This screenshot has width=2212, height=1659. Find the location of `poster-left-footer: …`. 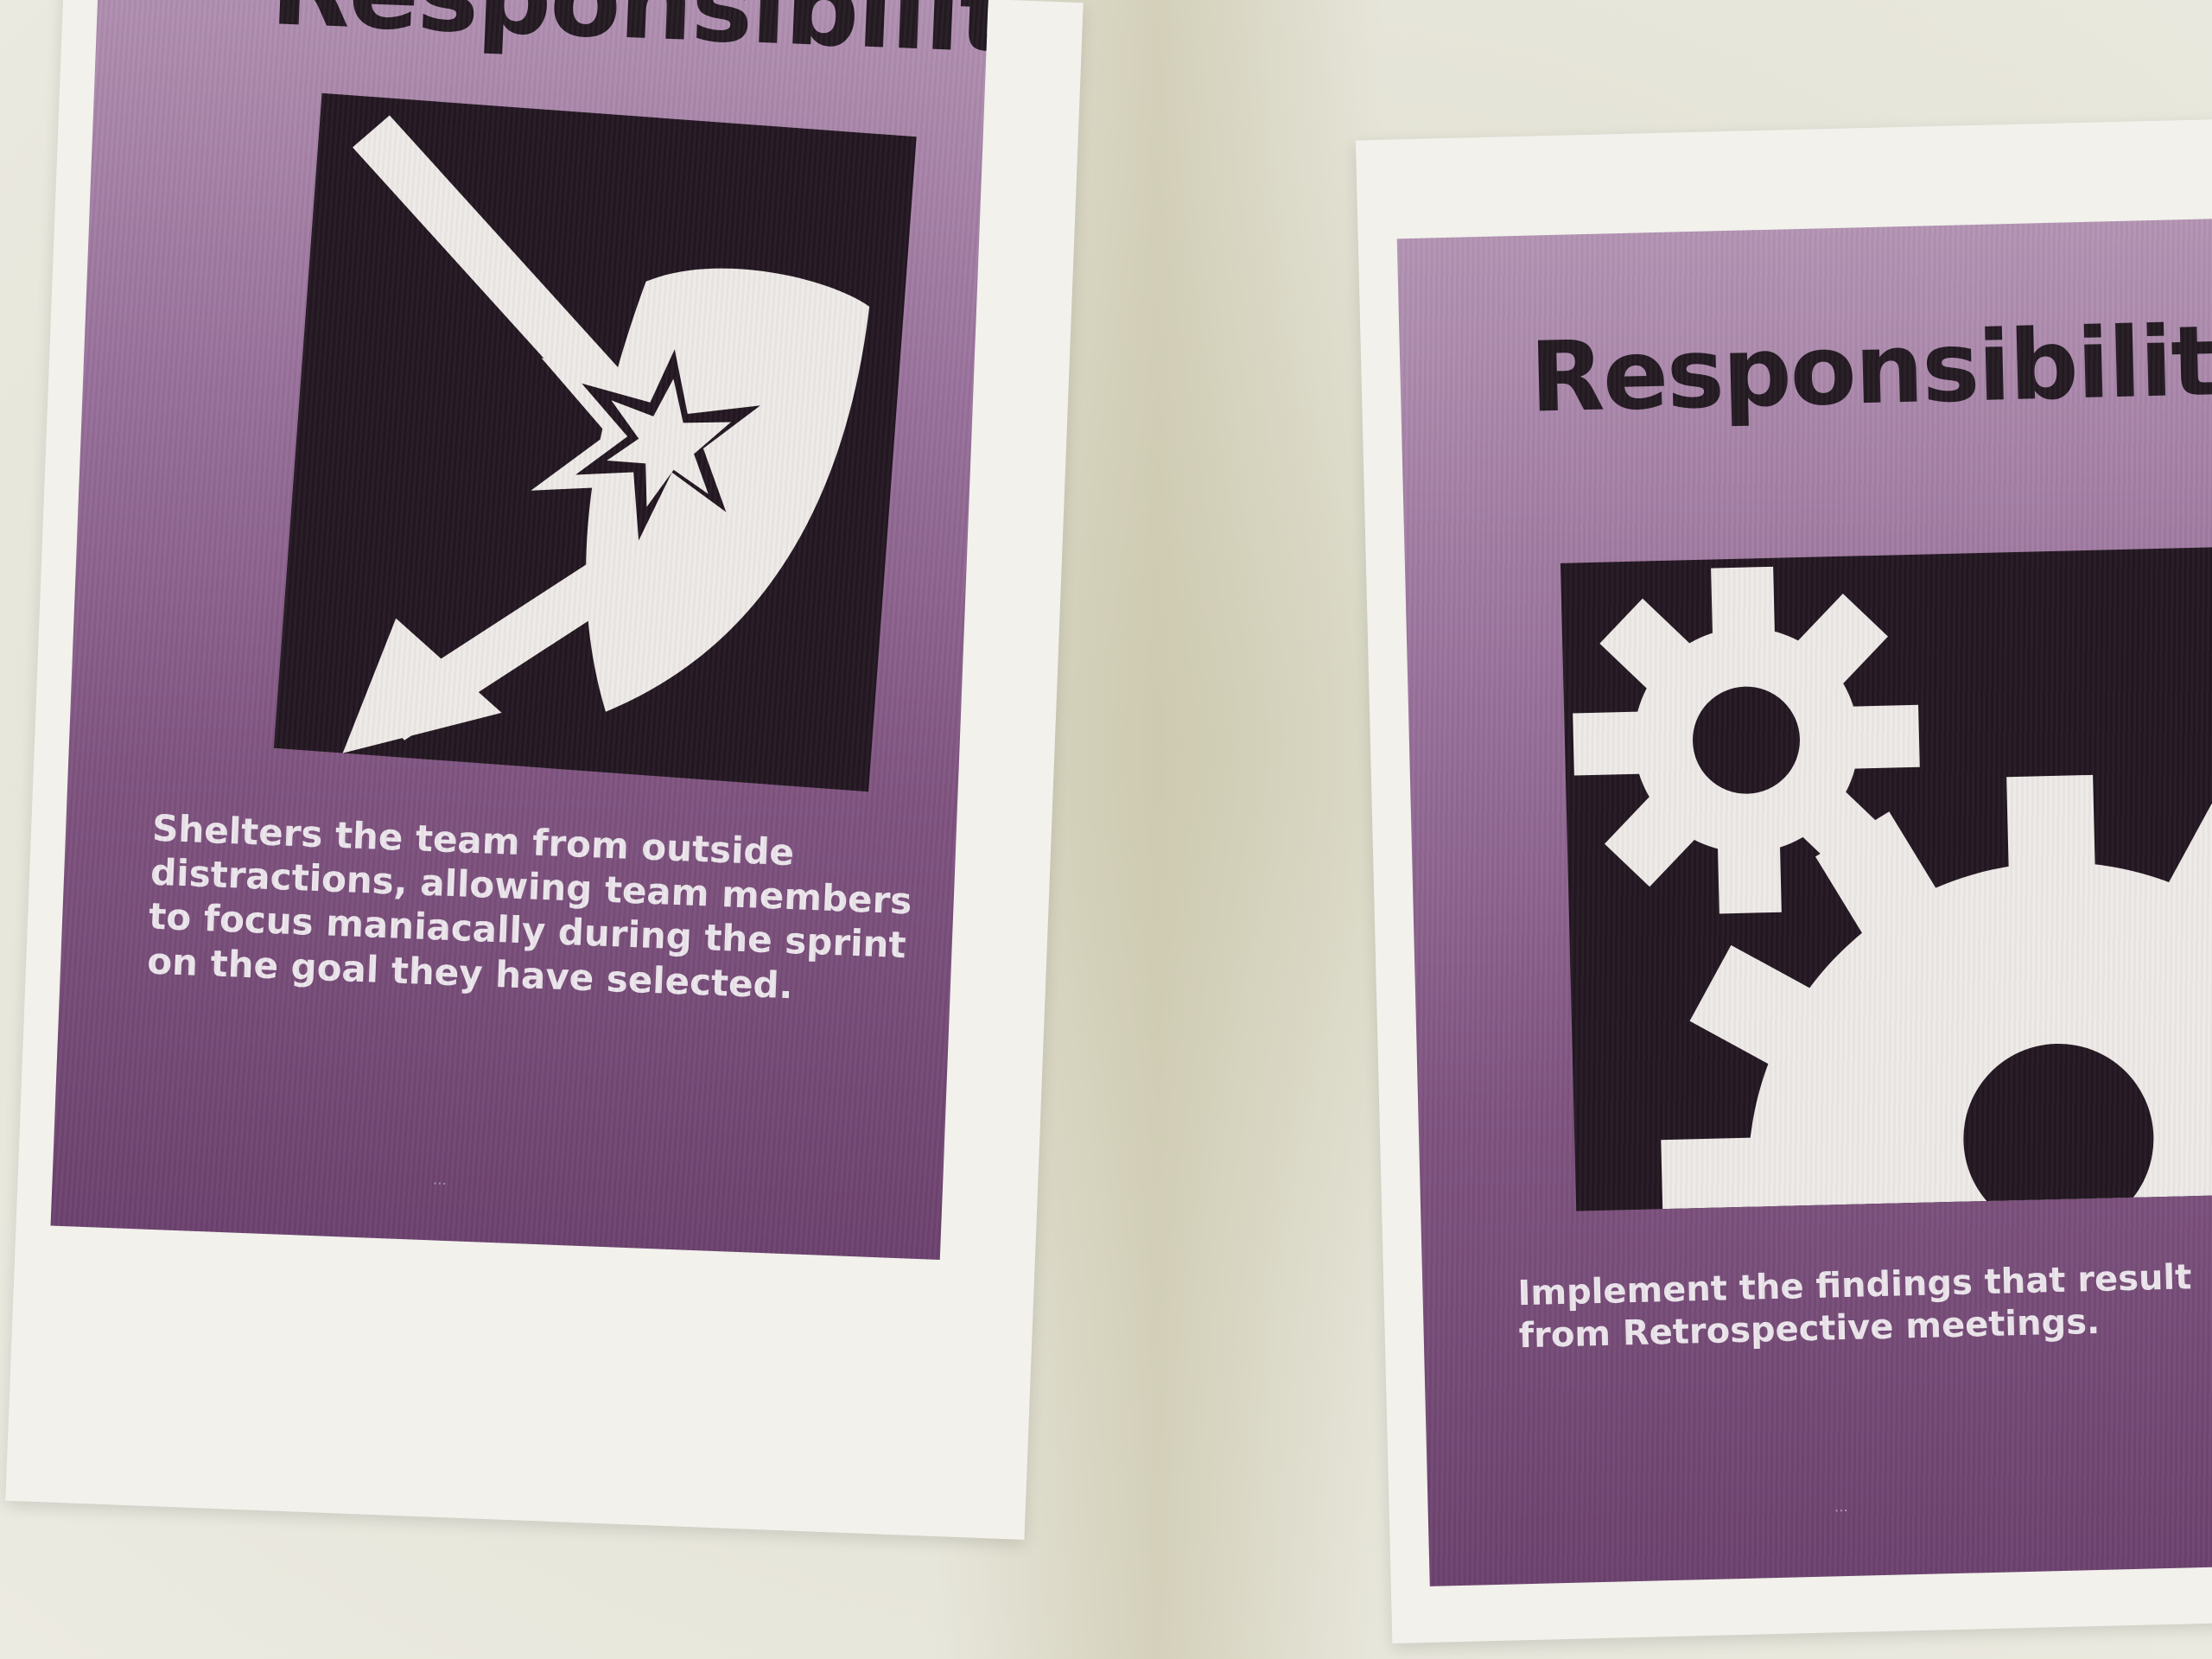

poster-left-footer: … is located at coordinates (440, 1180).